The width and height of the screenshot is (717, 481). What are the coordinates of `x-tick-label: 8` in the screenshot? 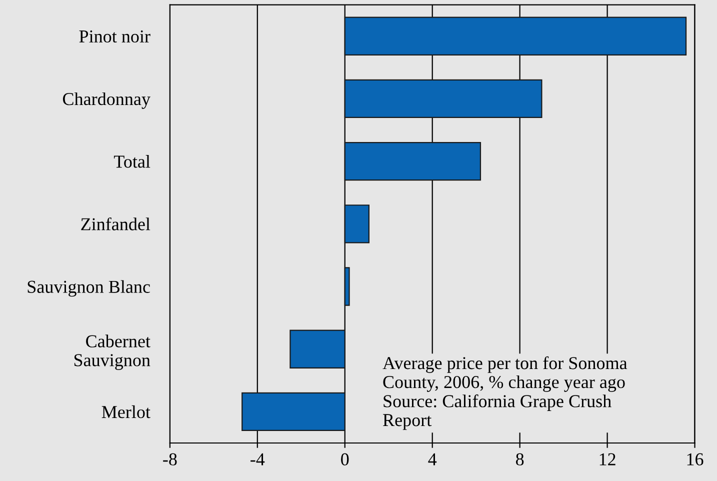 It's located at (520, 459).